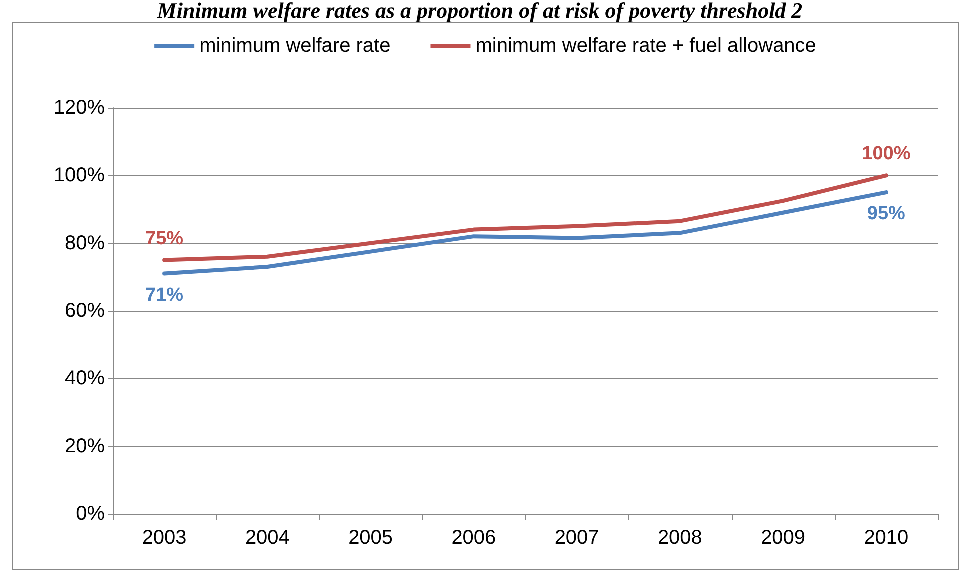 This screenshot has height=571, width=960. I want to click on x-tick-label: 2004, so click(267, 538).